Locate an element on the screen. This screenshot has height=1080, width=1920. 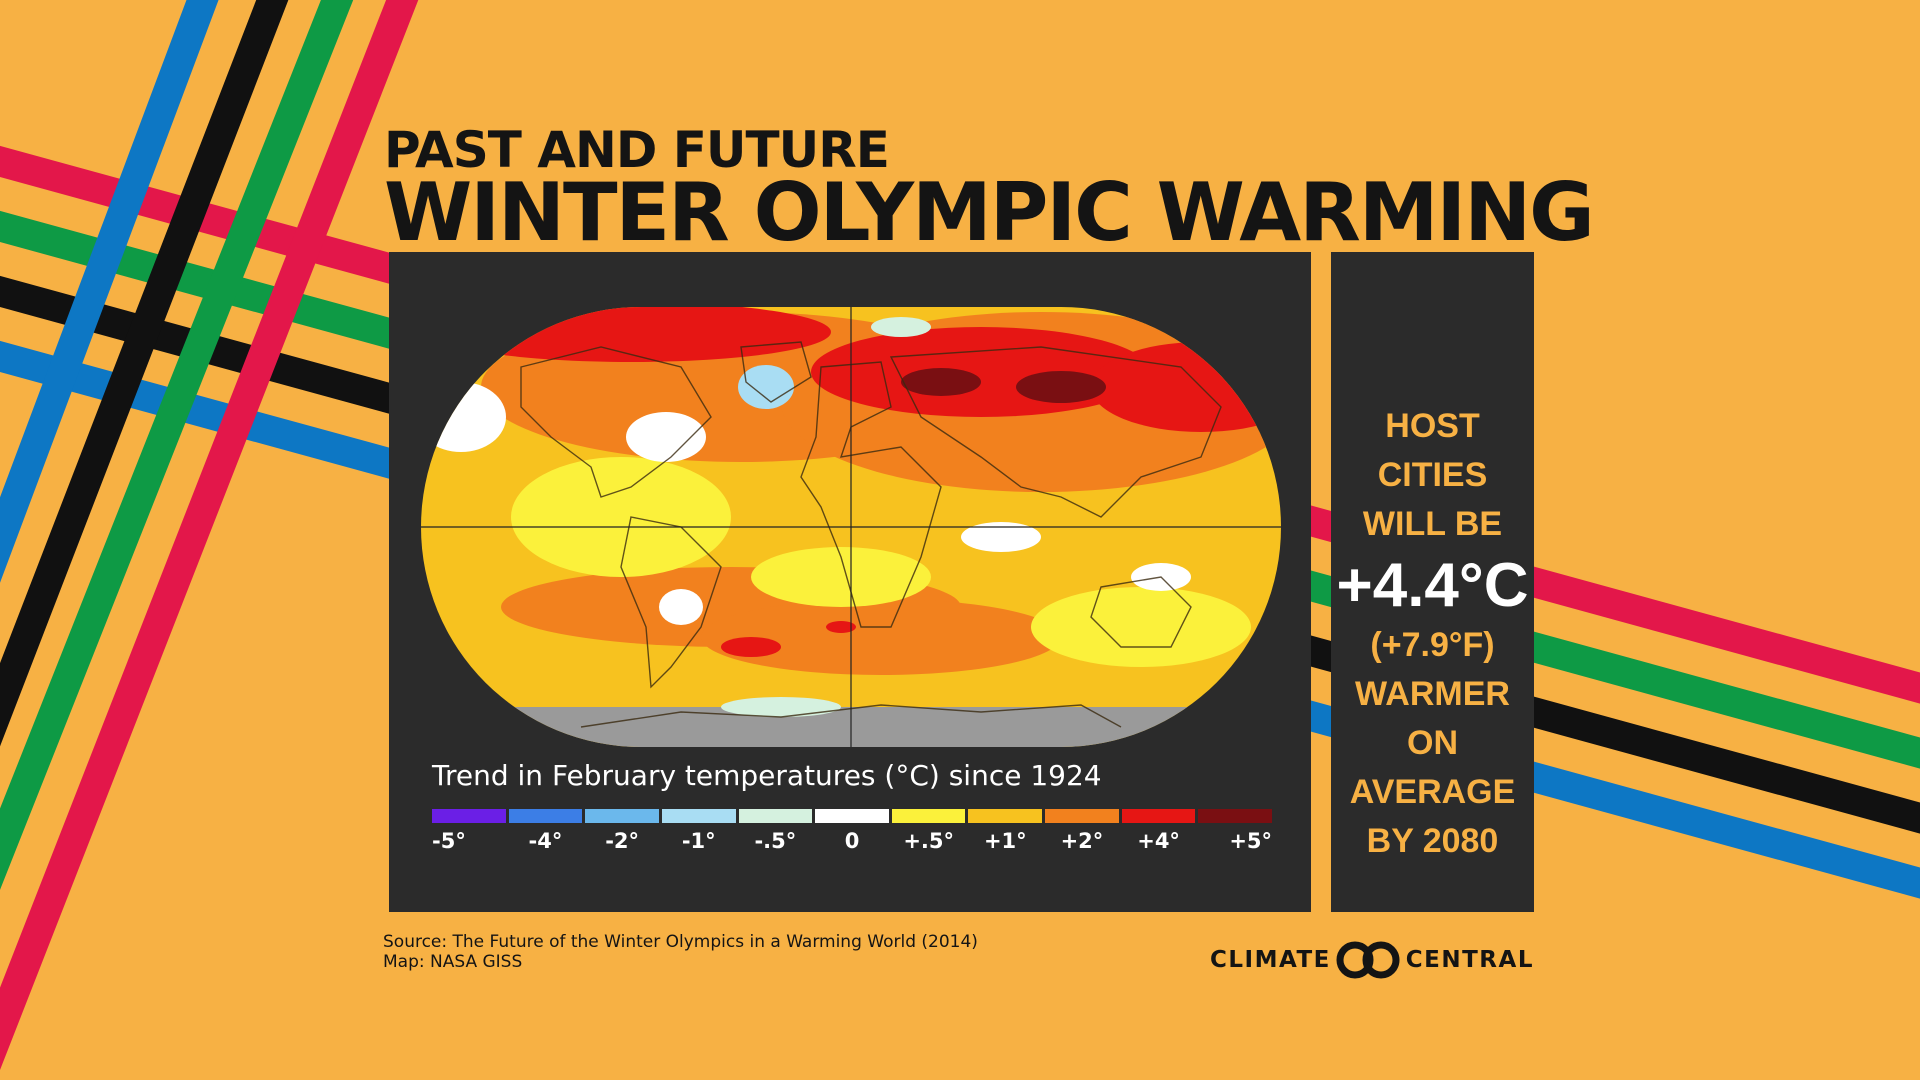
scale-label: -.5° is located at coordinates (775, 841).